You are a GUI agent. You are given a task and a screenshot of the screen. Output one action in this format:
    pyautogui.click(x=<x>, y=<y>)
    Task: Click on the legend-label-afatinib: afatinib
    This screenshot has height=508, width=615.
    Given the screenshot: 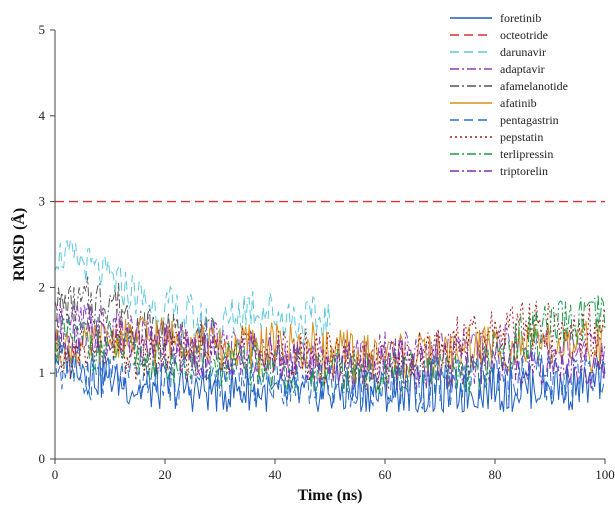 What is the action you would take?
    pyautogui.click(x=518, y=103)
    